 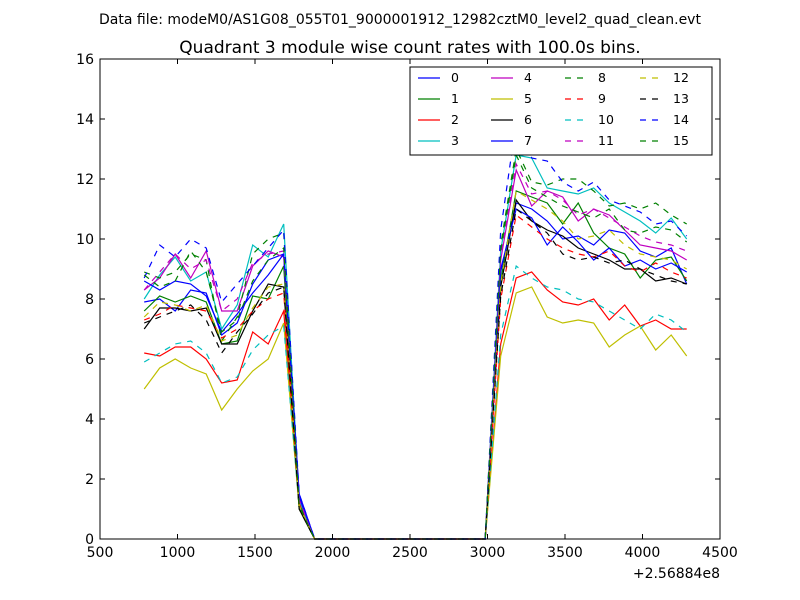 What do you see at coordinates (455, 119) in the screenshot?
I see `legend-label-2: 2` at bounding box center [455, 119].